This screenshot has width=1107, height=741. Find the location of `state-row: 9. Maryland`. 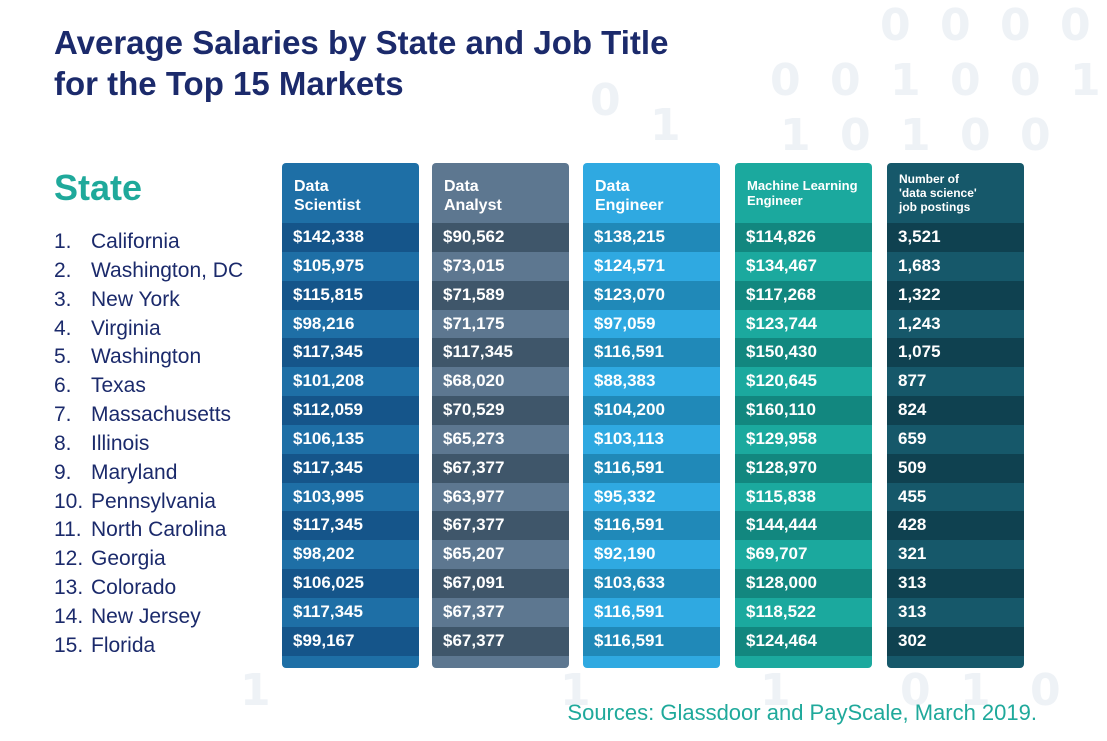

state-row: 9. Maryland is located at coordinates (148, 473).